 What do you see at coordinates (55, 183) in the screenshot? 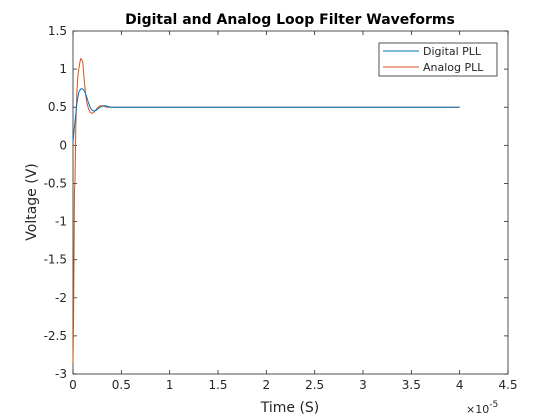
I see `y-tick-label: -0.5` at bounding box center [55, 183].